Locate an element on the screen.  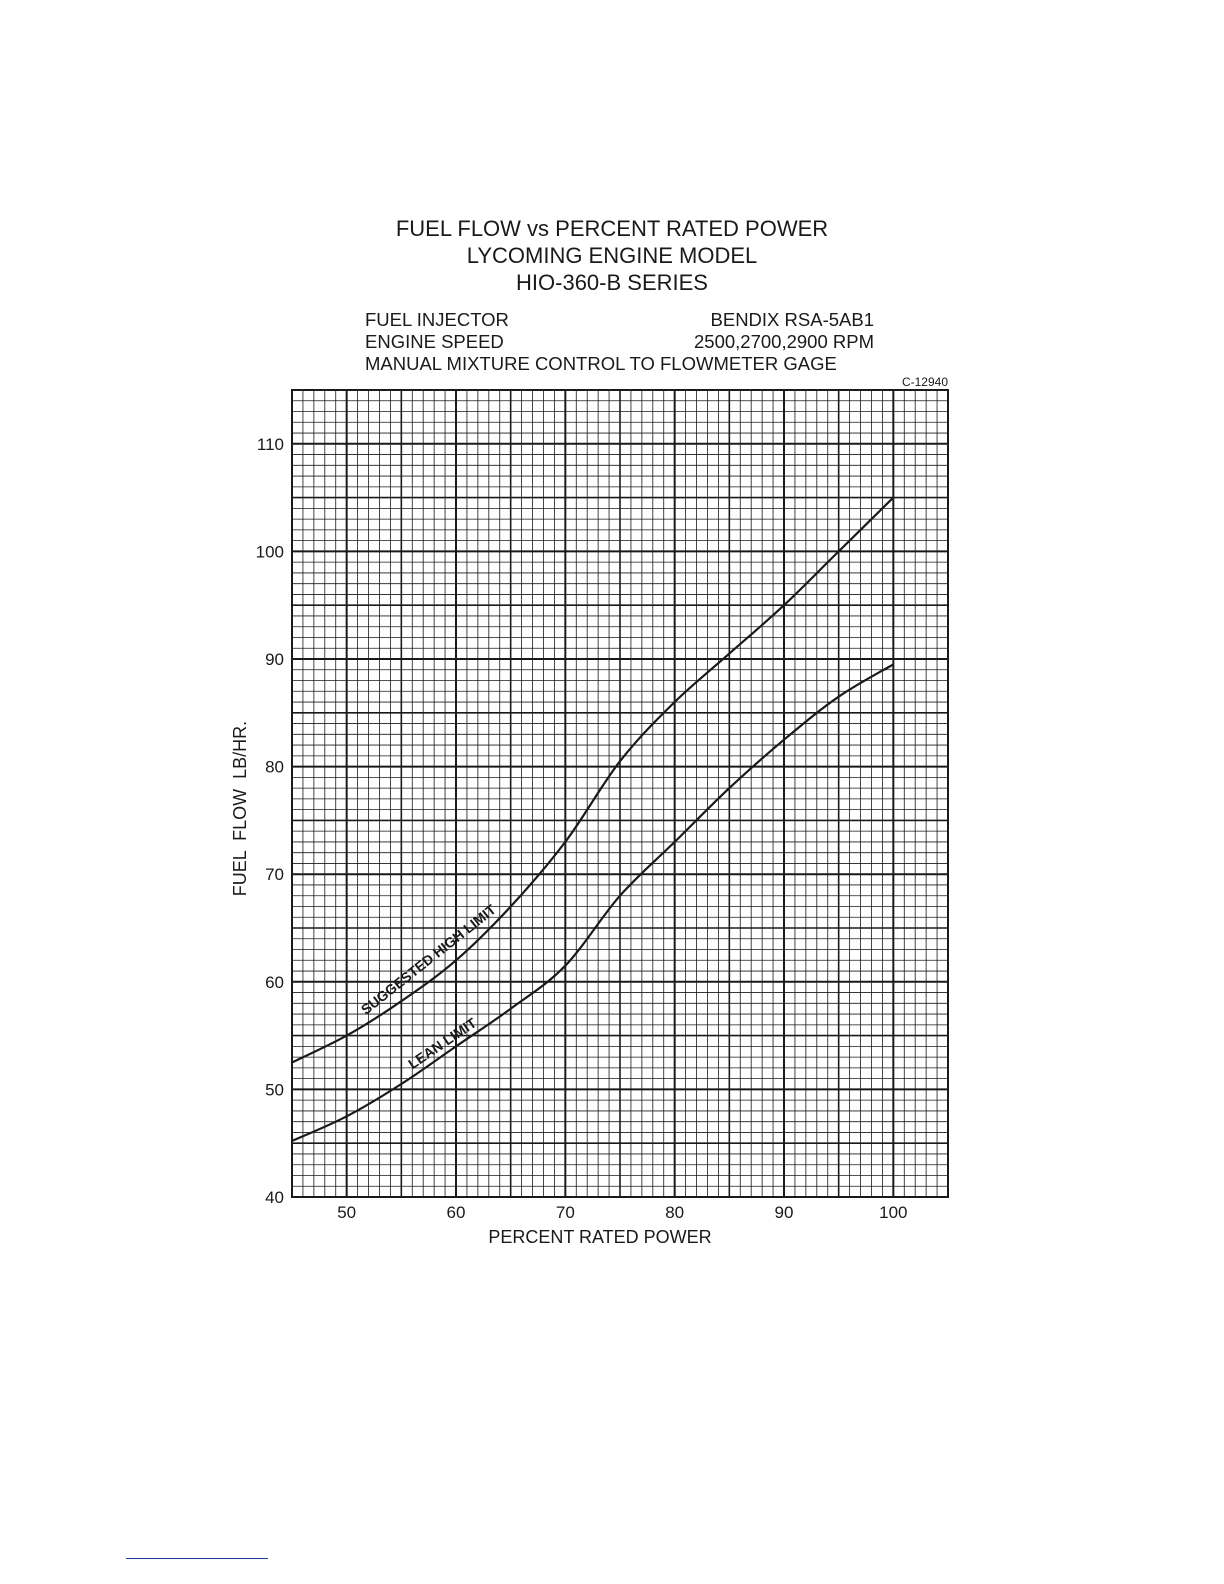
y-tick-label: 110 is located at coordinates (270, 444).